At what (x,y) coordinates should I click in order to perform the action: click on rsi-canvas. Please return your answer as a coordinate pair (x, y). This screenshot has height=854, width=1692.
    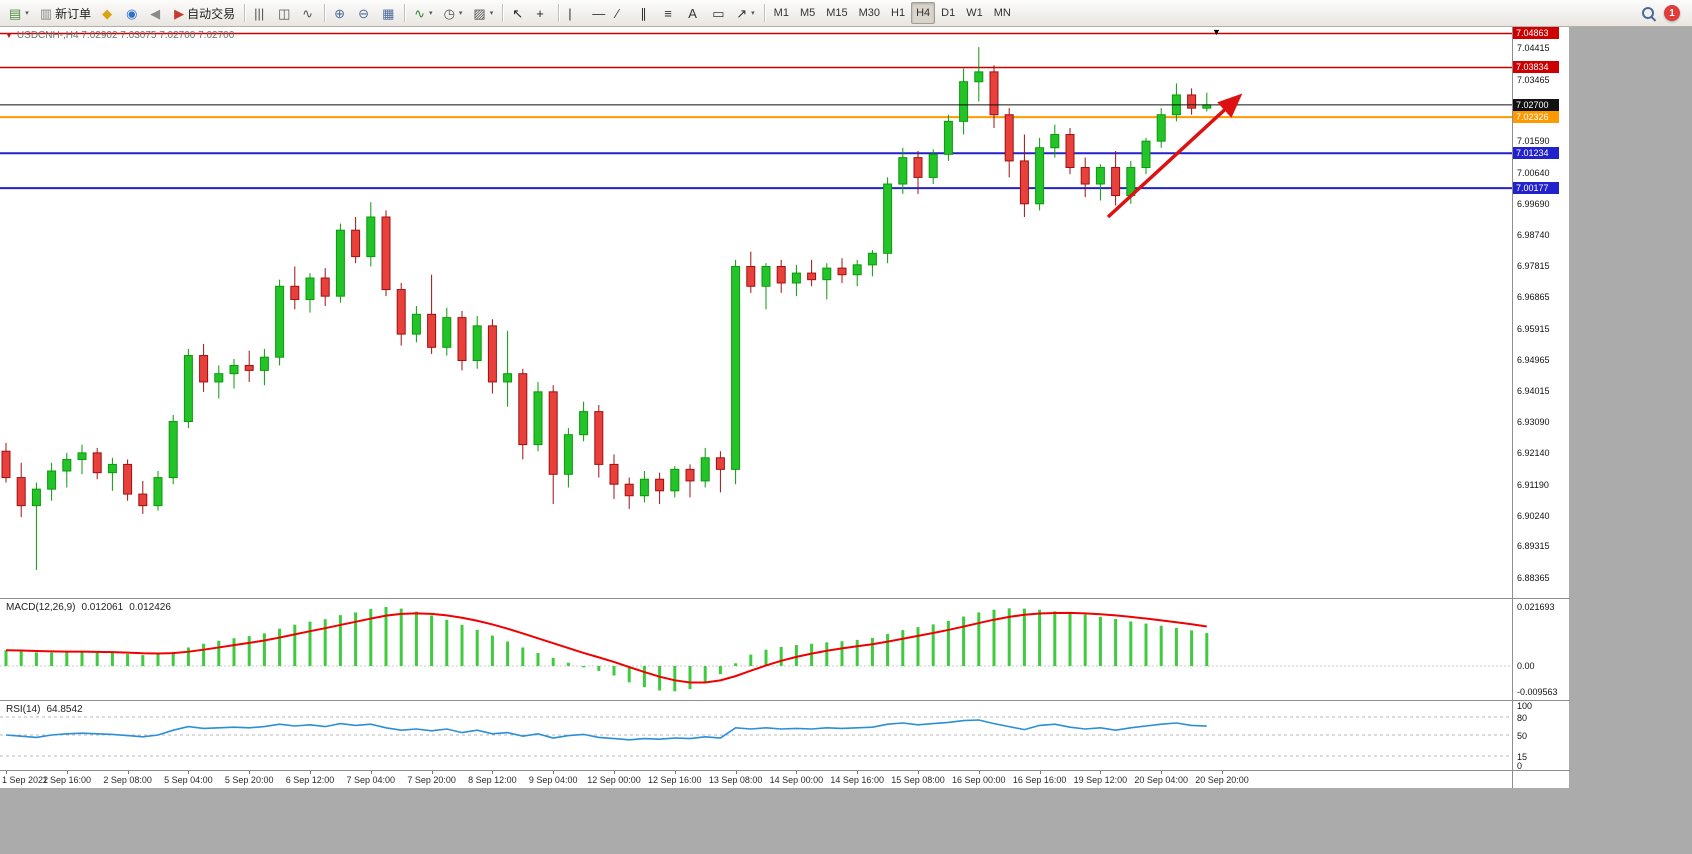
    Looking at the image, I should click on (756, 736).